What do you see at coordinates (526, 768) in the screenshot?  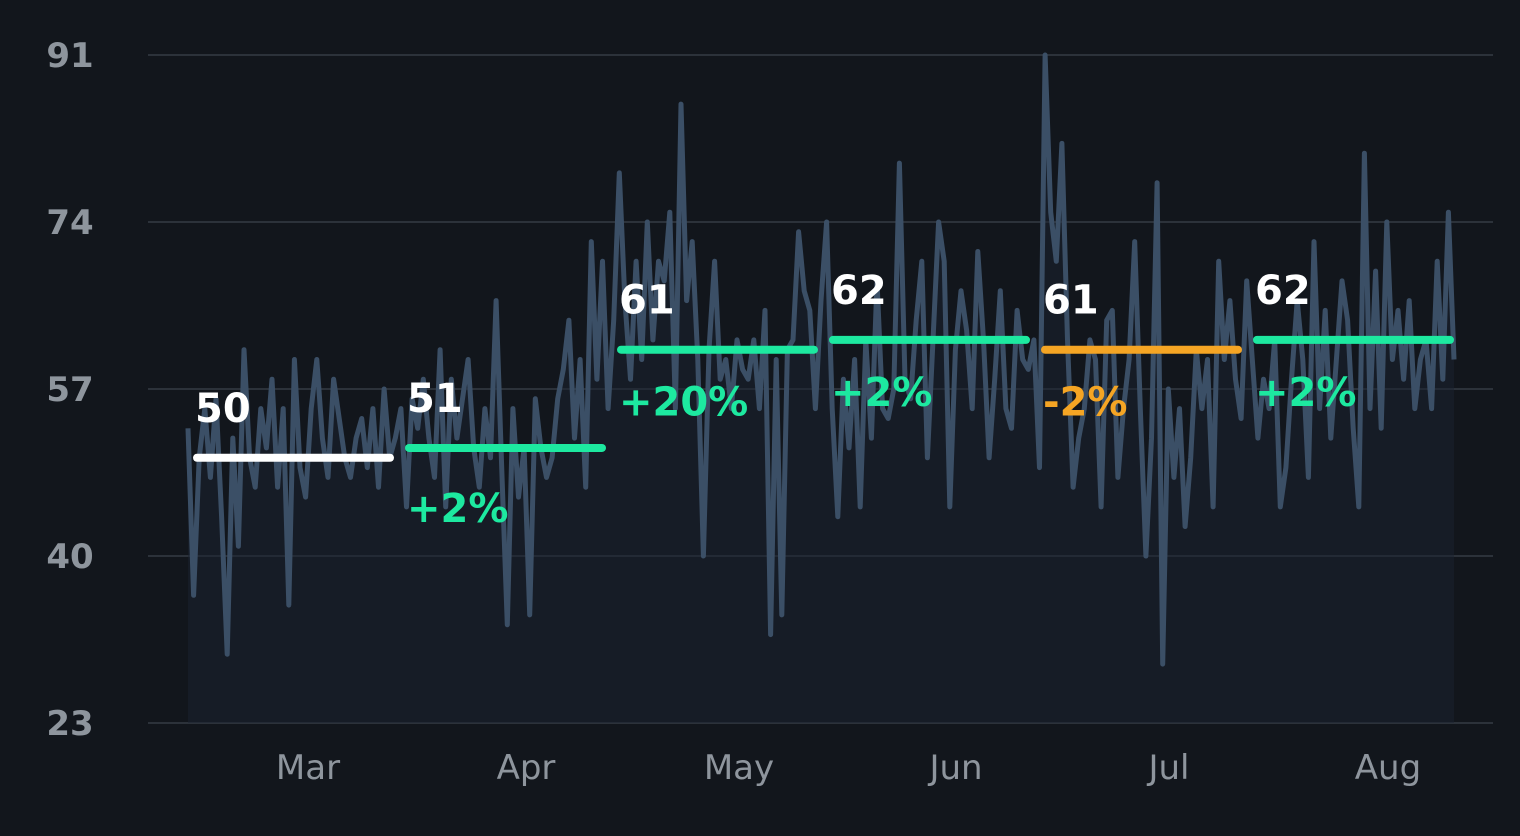 I see `x-tick-label: Apr` at bounding box center [526, 768].